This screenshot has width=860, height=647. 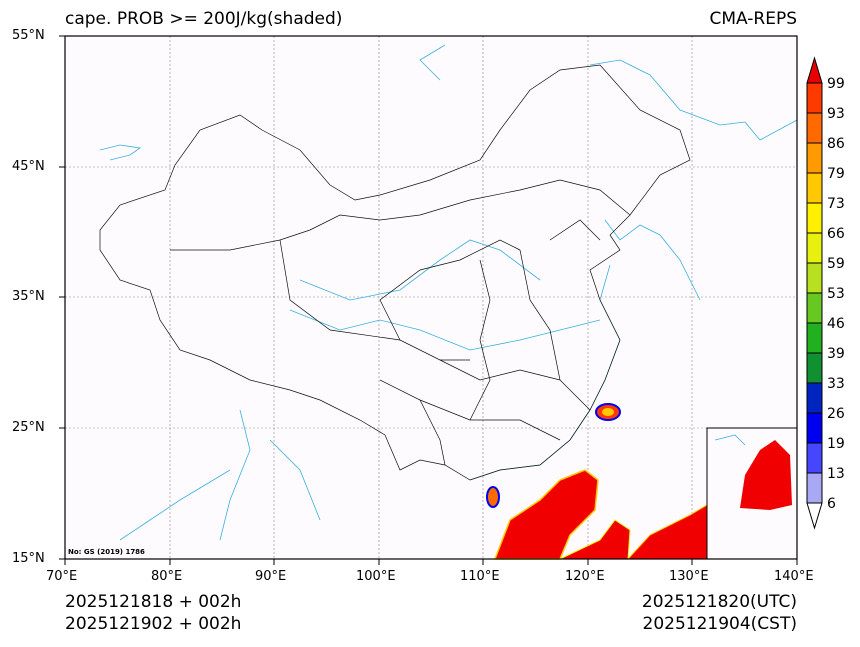 What do you see at coordinates (153, 624) in the screenshot?
I see `init-time-cst: 2025121902 + 002h` at bounding box center [153, 624].